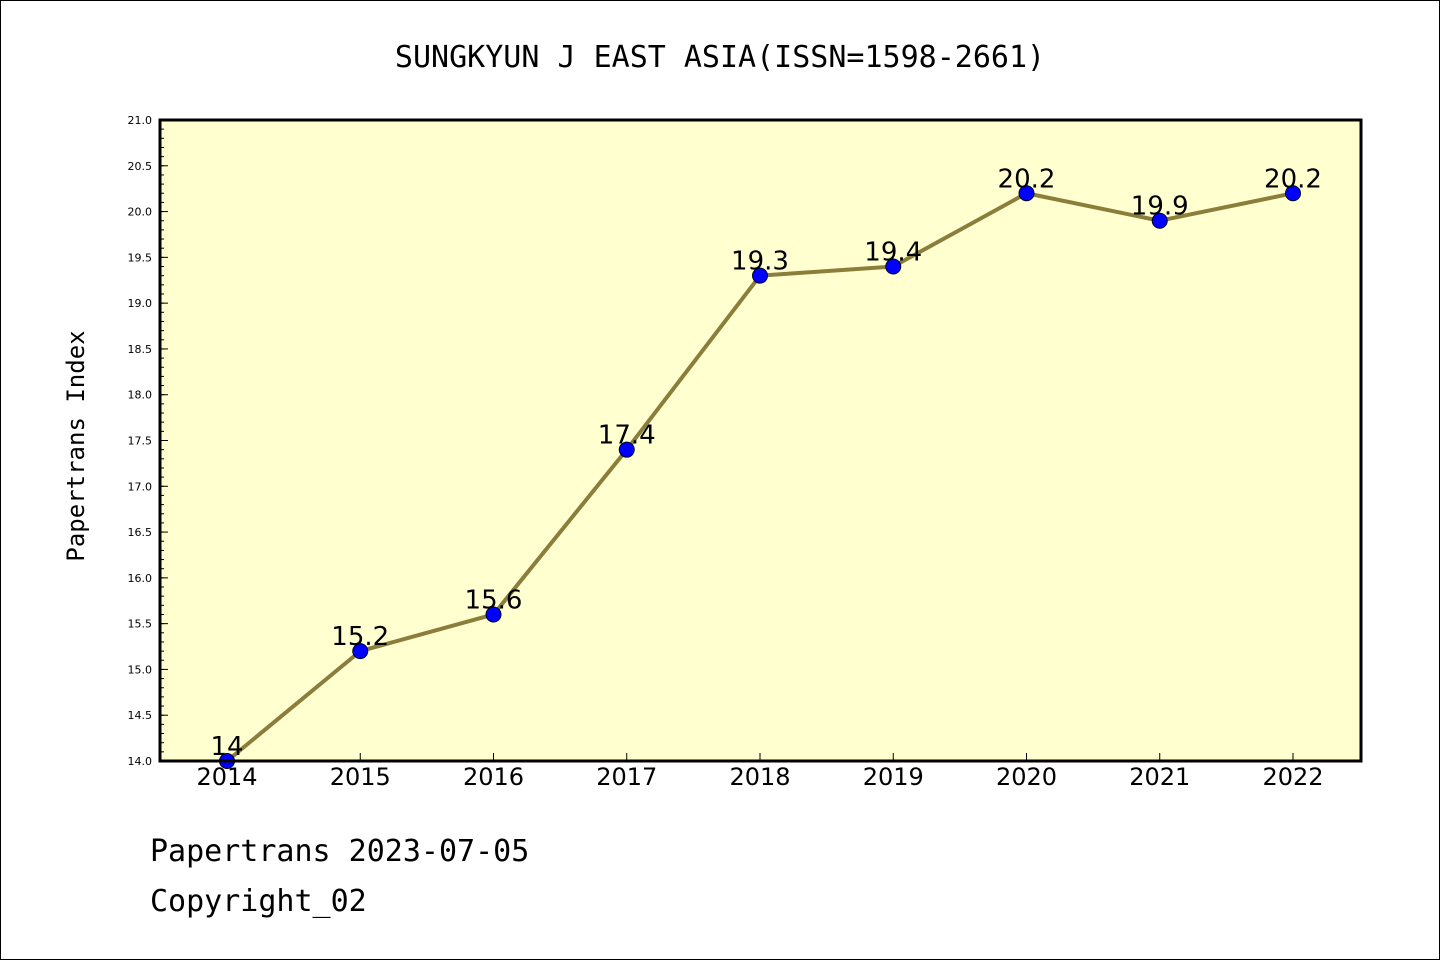 This screenshot has width=1440, height=960. Describe the element at coordinates (258, 901) in the screenshot. I see `footer-copyright: Copyright_02` at that location.